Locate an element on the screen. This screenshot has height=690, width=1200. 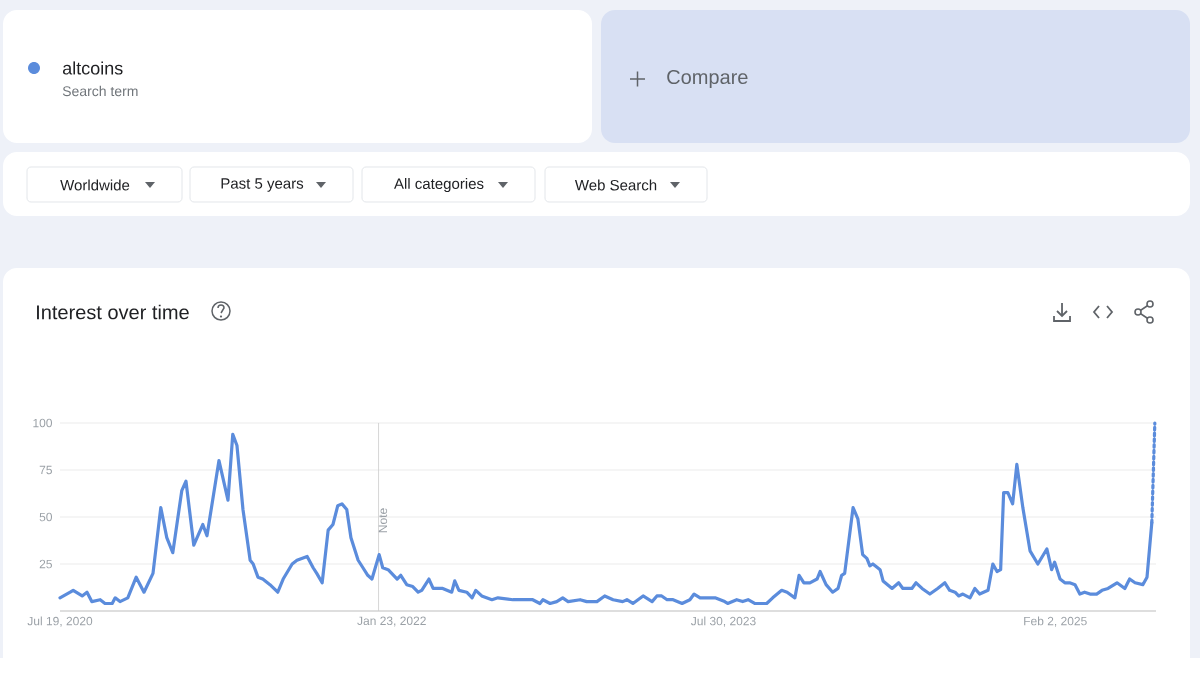
x-tick-label: Jul 19, 2020 is located at coordinates (60, 621).